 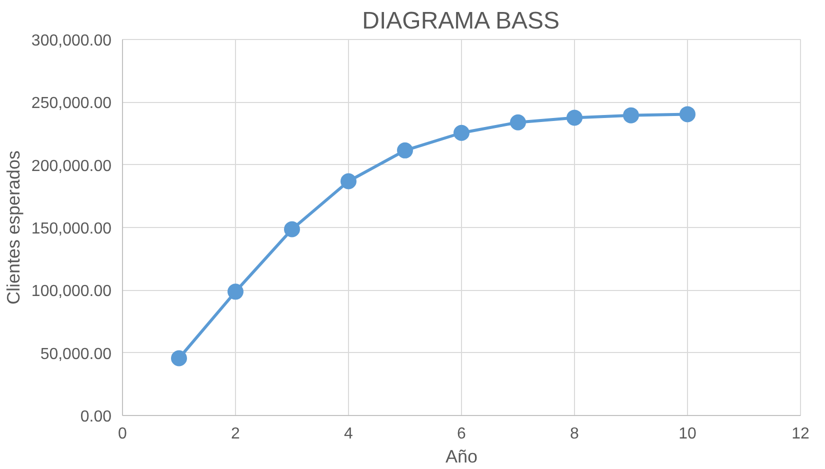 What do you see at coordinates (461, 21) in the screenshot?
I see `chart-title: DIAGRAMA BASS` at bounding box center [461, 21].